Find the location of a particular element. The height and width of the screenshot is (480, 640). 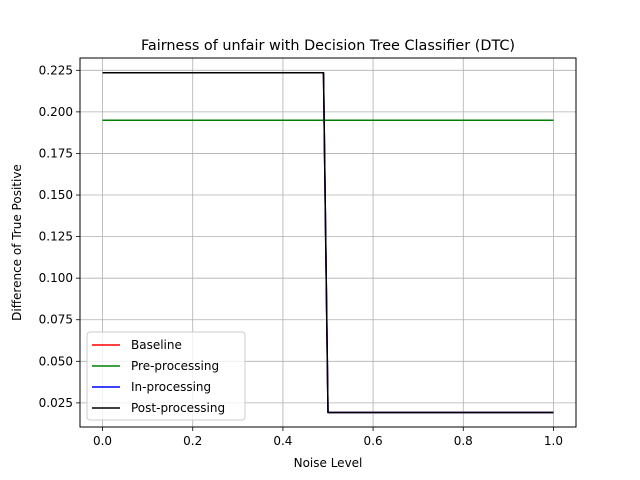

y-tick-label: 0.125 is located at coordinates (56, 237).